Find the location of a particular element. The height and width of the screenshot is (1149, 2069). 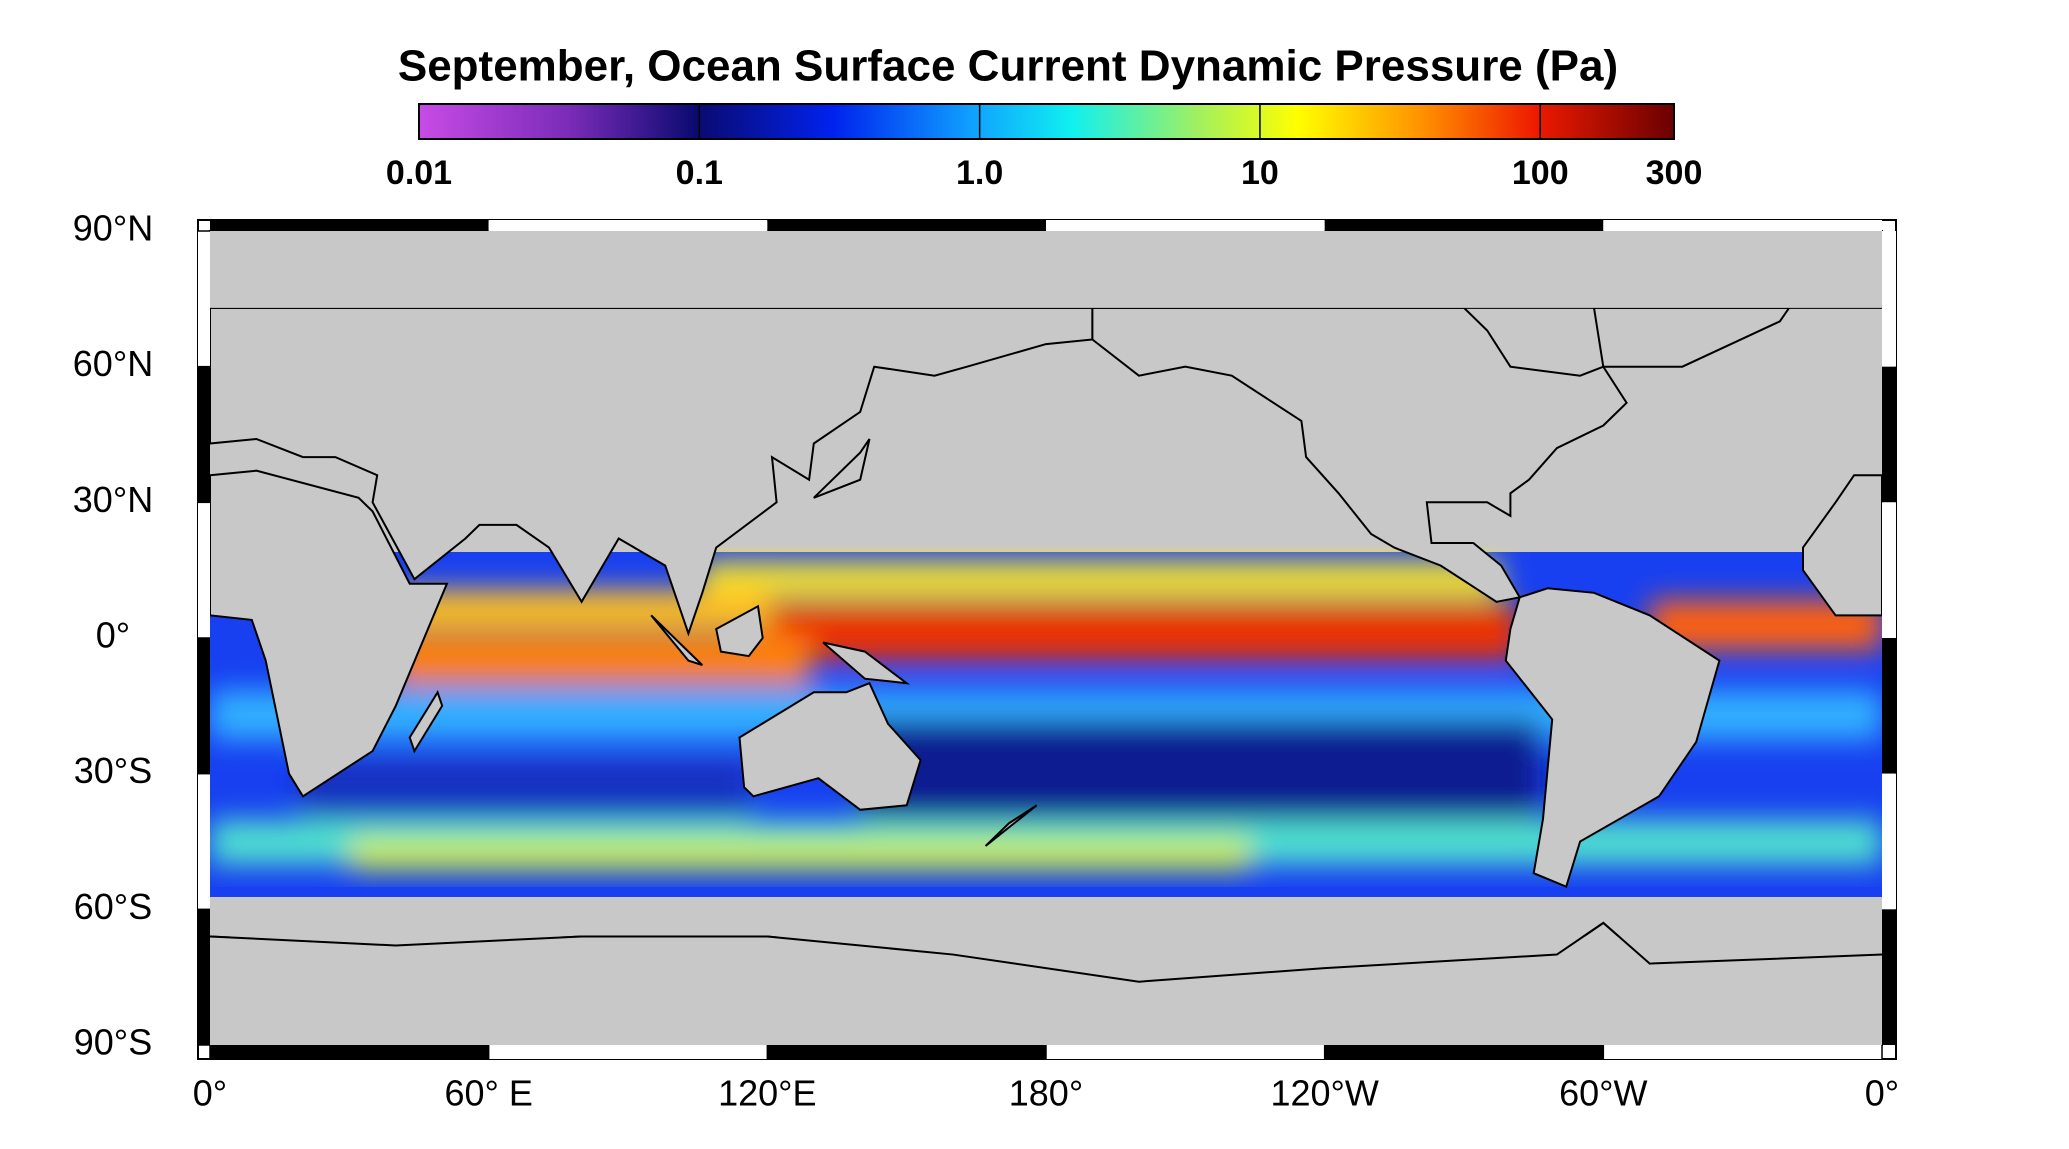

colorbar-tick-label: 1.0 is located at coordinates (979, 173).